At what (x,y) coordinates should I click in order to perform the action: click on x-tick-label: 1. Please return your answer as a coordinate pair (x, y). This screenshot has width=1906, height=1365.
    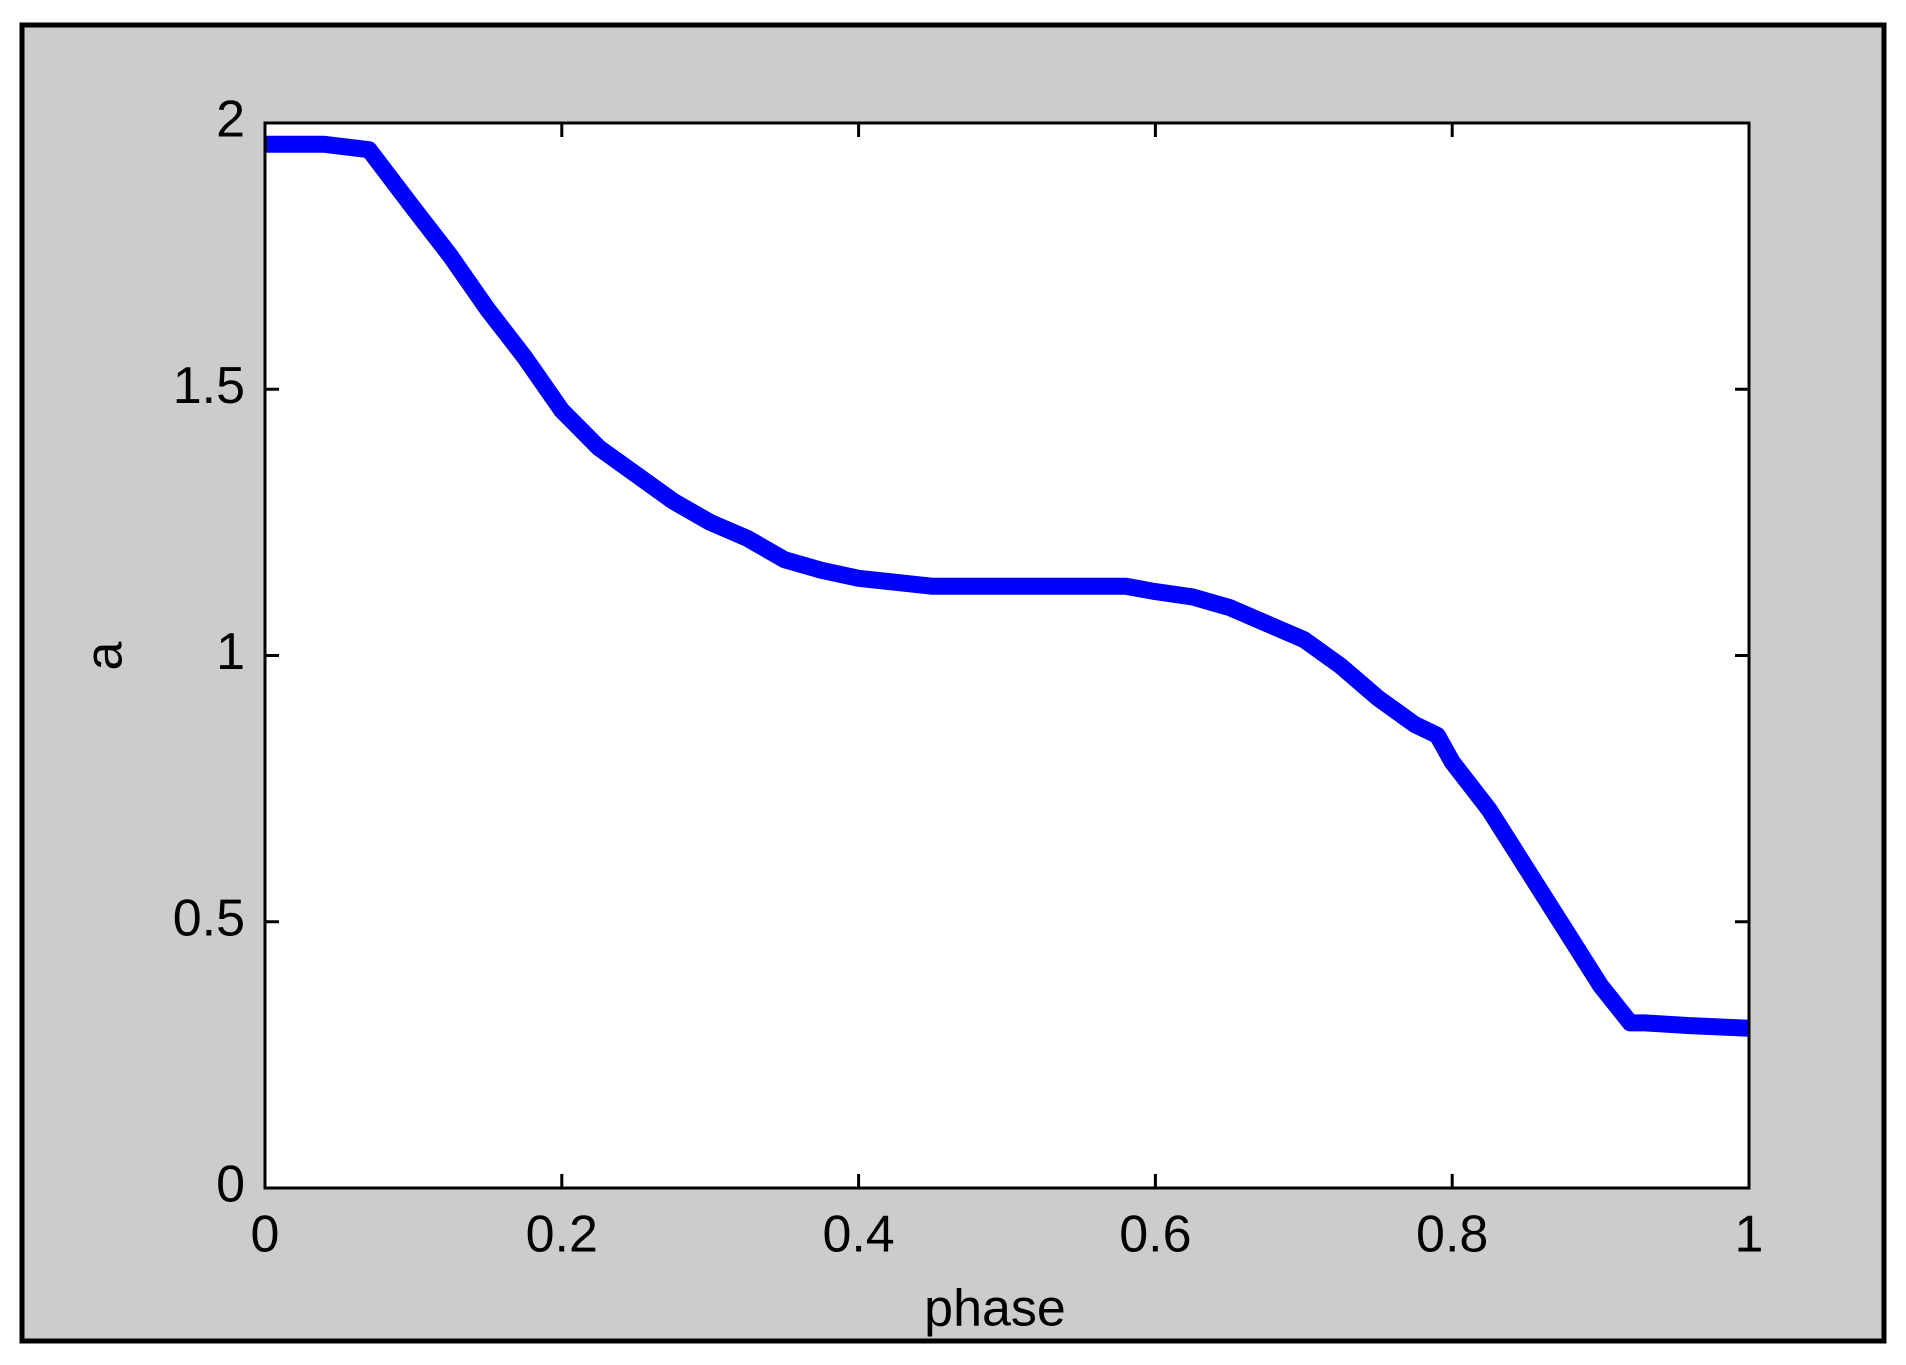
    Looking at the image, I should click on (1749, 1235).